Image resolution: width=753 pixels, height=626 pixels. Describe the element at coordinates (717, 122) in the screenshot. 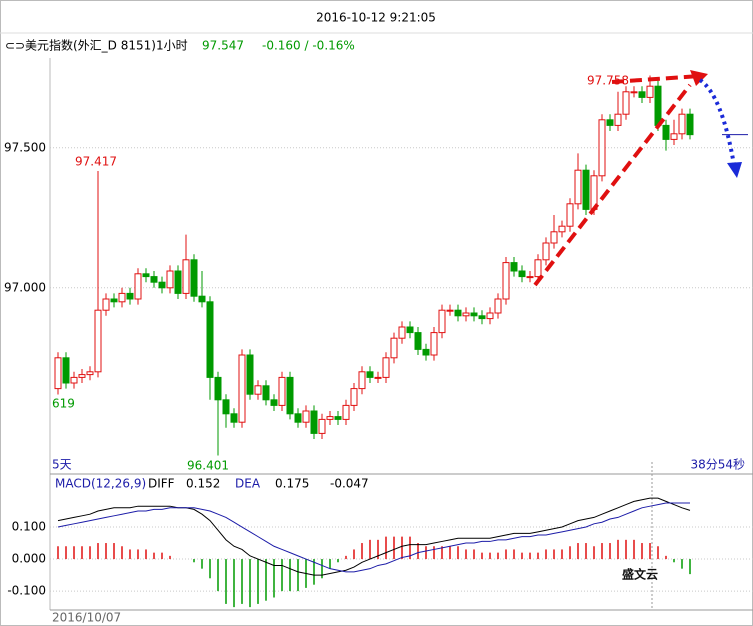

I see `forecast-arrow` at that location.